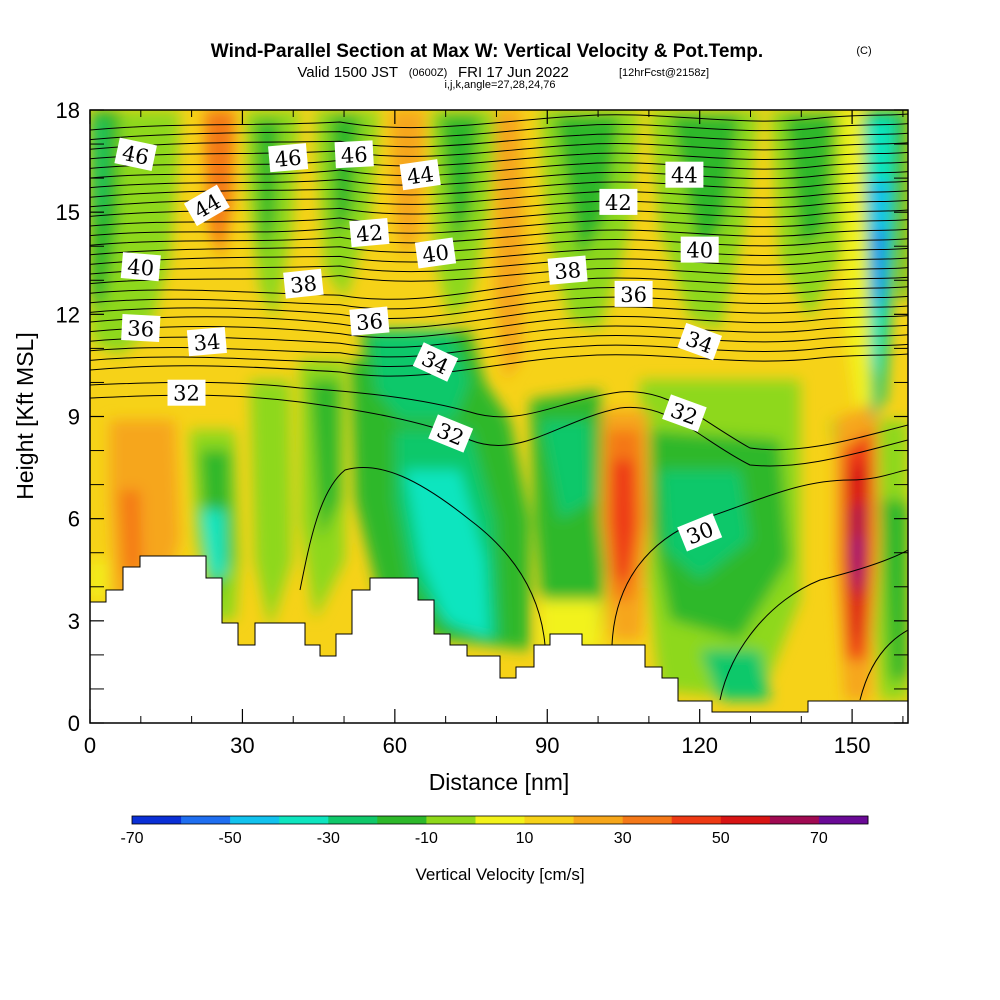  I want to click on y-tick-label: 0, so click(74, 723).